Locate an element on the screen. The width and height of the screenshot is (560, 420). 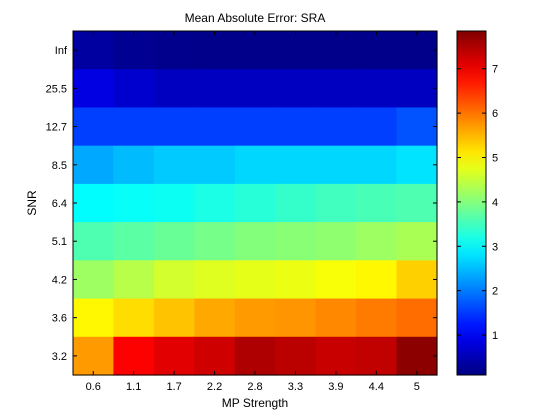
x-tick-label: 1.1 is located at coordinates (133, 387).